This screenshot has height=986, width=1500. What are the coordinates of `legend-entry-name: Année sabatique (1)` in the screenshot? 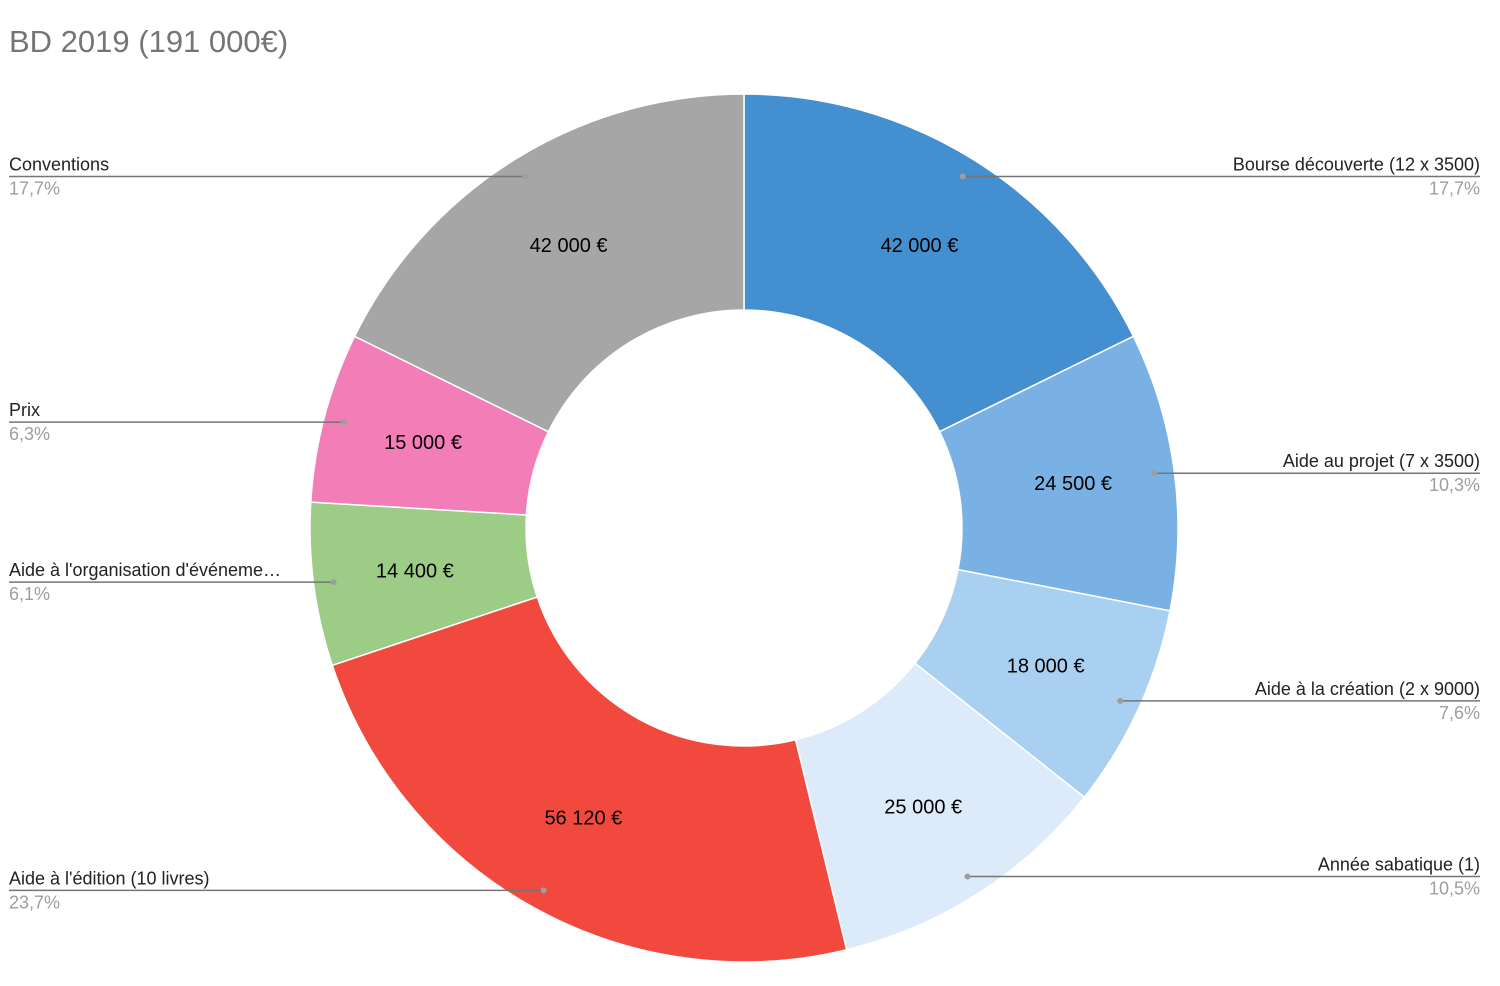 It's located at (1399, 864).